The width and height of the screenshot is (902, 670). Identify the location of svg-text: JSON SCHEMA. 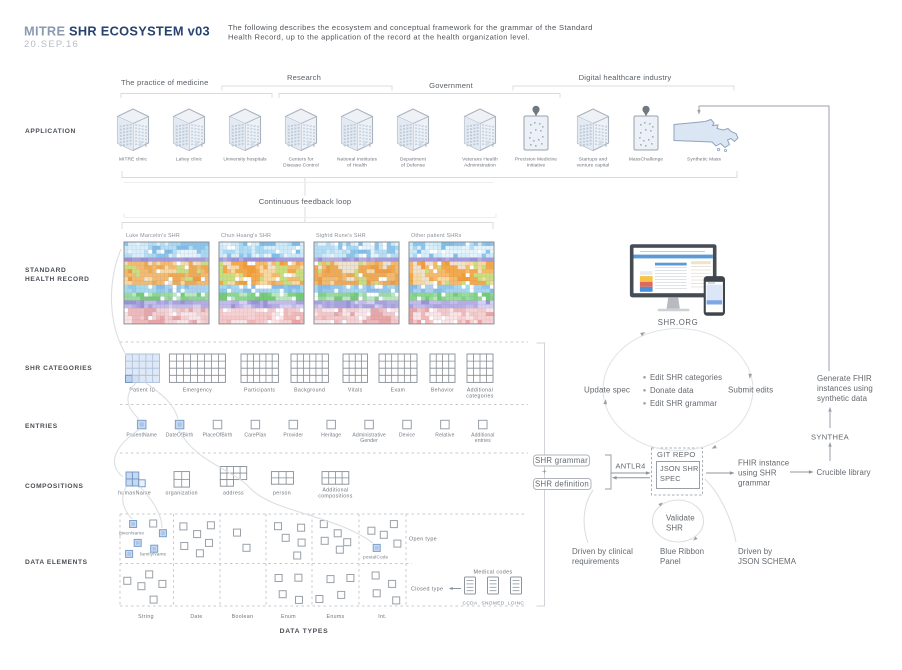
(767, 561).